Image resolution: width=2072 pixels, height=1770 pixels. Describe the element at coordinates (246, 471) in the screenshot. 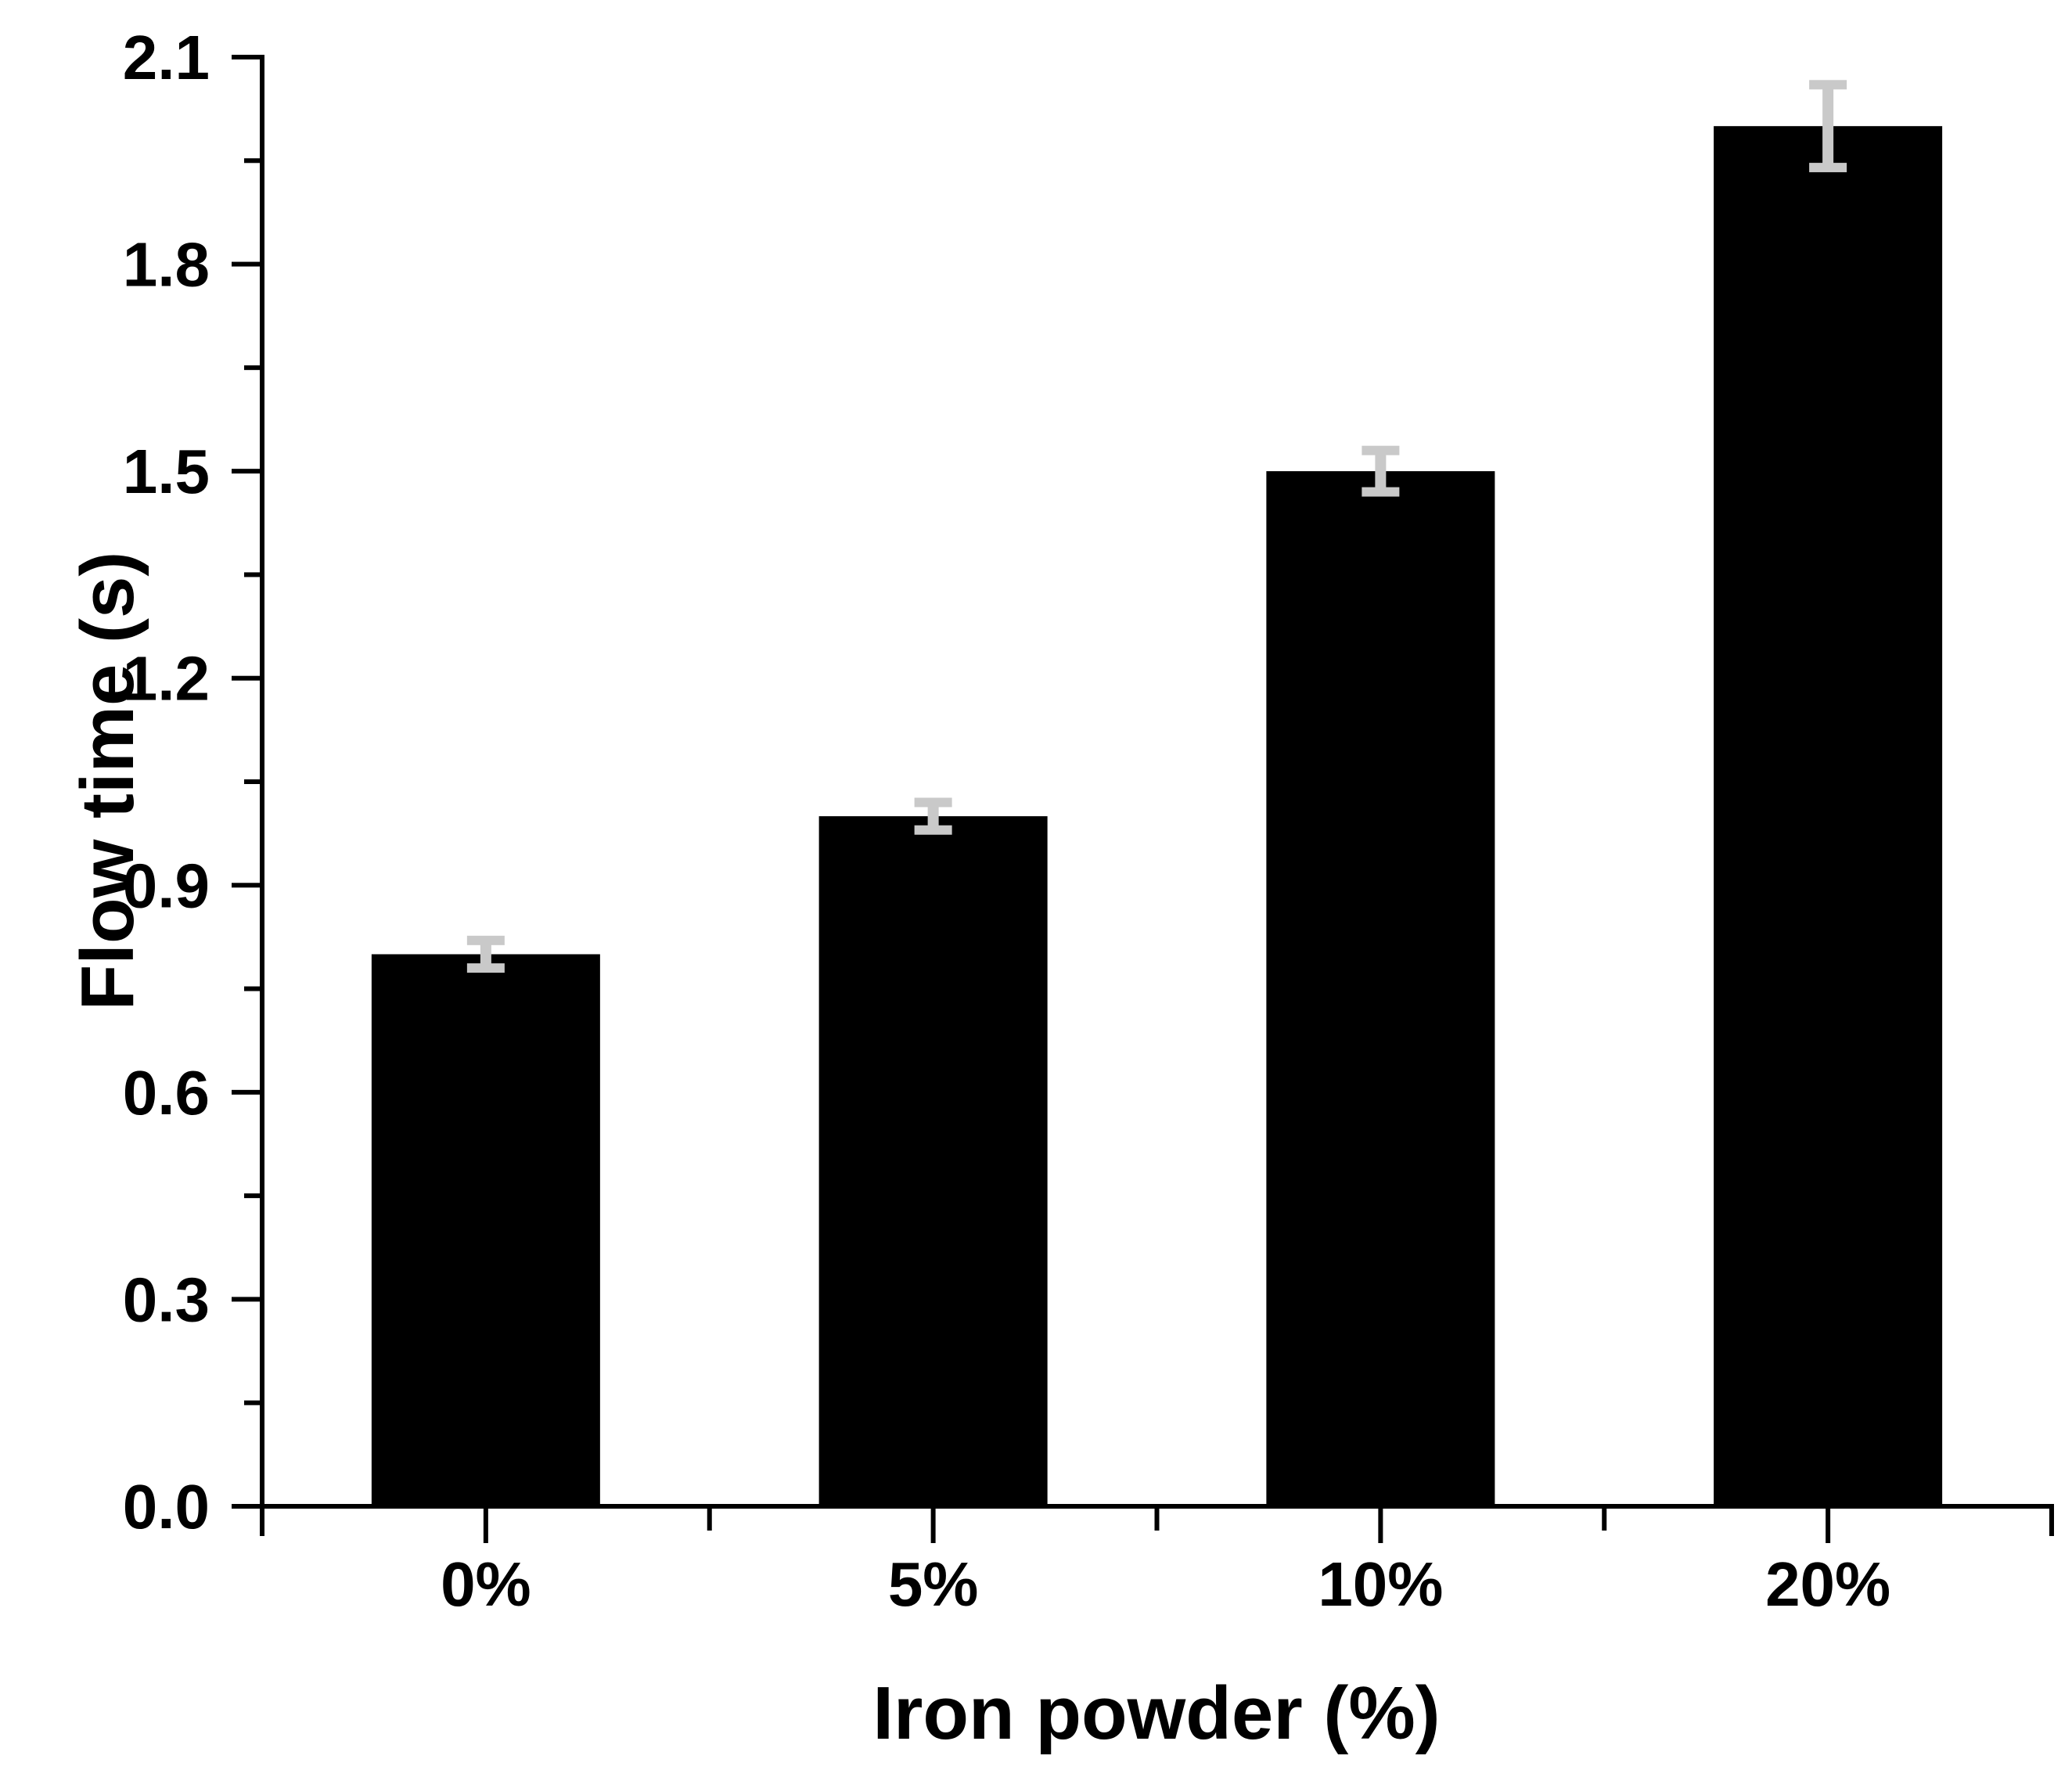

I see `y-major-tick-1.5` at that location.